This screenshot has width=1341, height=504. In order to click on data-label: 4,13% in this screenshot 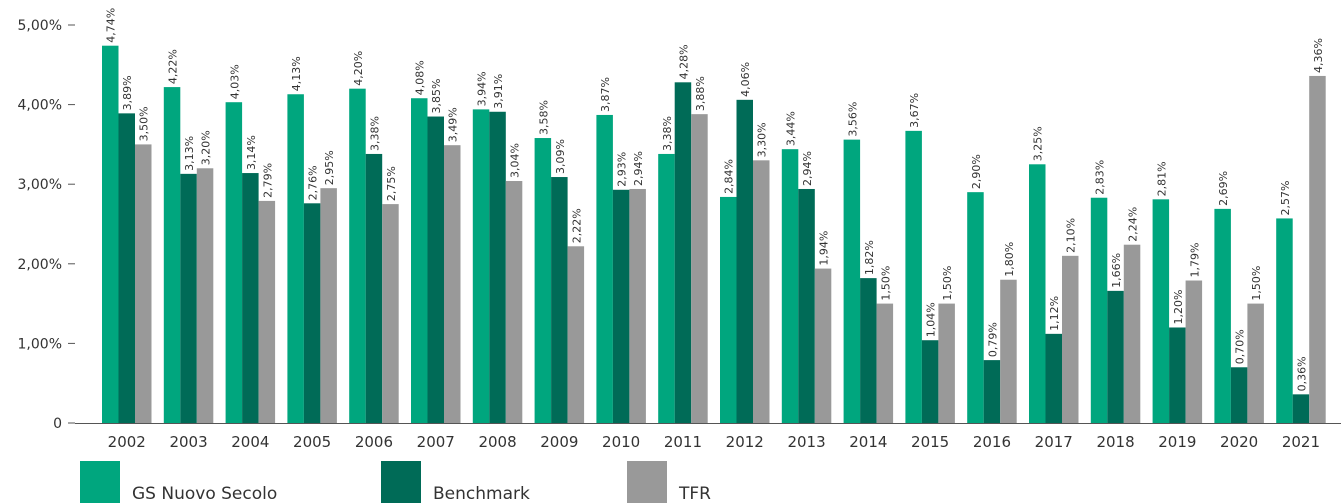, I will do `click(296, 73)`.